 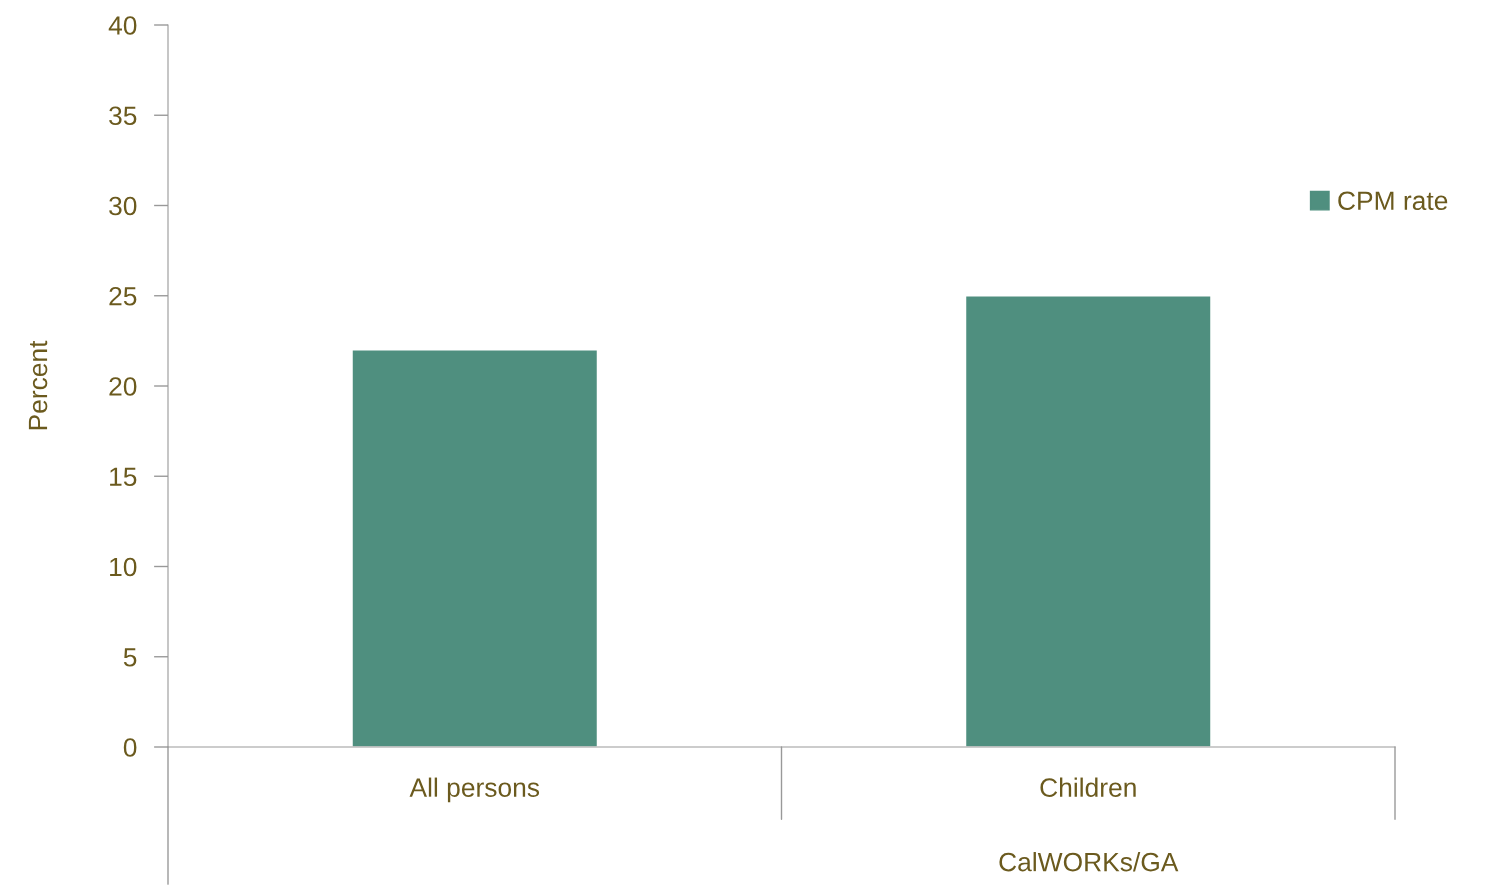 What do you see at coordinates (122, 25) in the screenshot?
I see `y-tick-label: 40` at bounding box center [122, 25].